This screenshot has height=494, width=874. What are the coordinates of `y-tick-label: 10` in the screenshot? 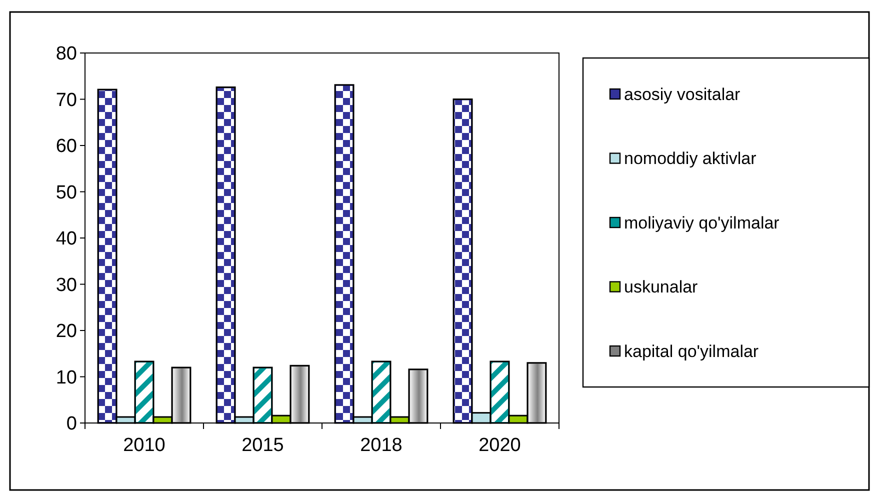 It's located at (66, 377).